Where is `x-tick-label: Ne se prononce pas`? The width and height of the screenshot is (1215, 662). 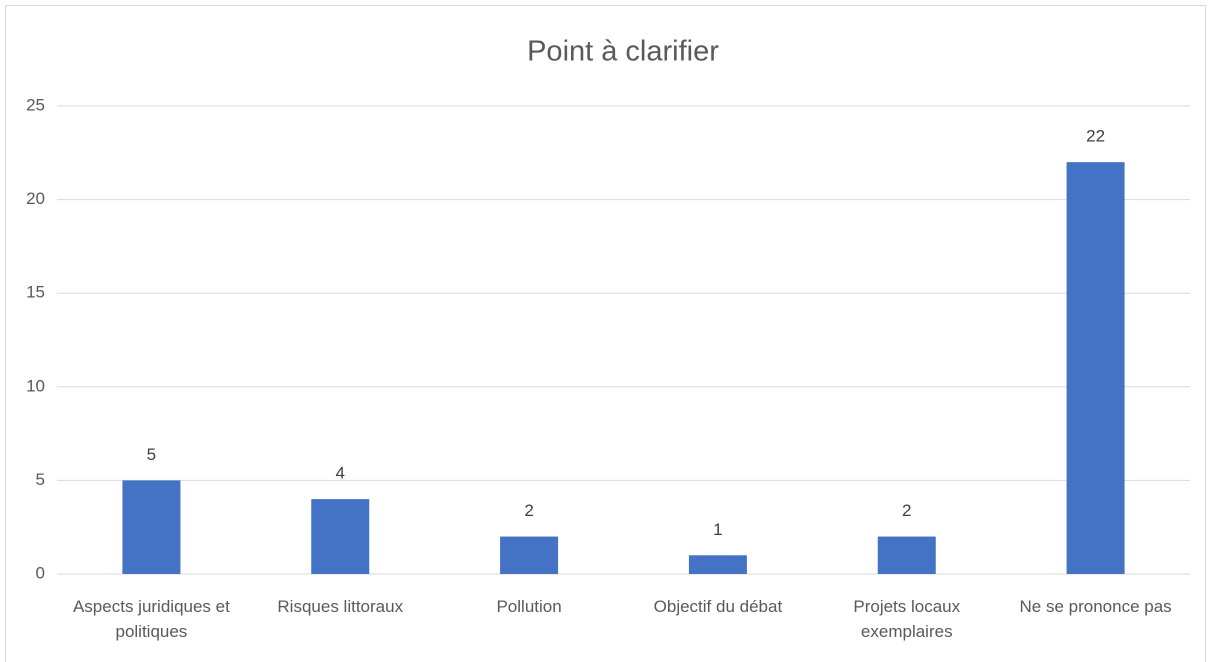 x-tick-label: Ne se prononce pas is located at coordinates (1095, 606).